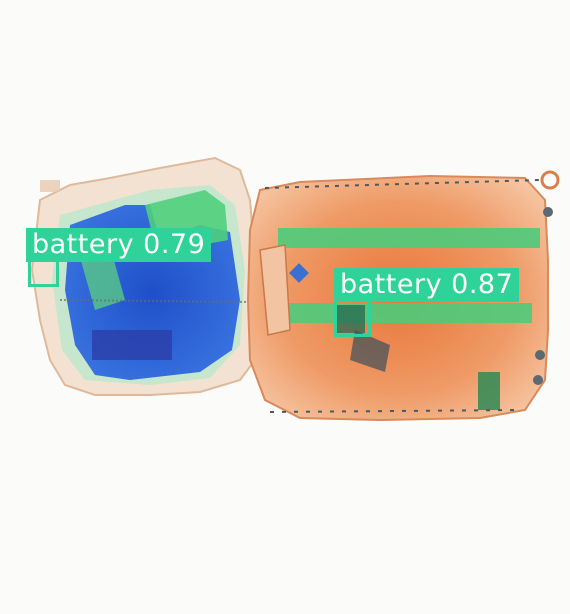 The width and height of the screenshot is (570, 614). What do you see at coordinates (83, 244) in the screenshot?
I see `detection-1-class: battery` at bounding box center [83, 244].